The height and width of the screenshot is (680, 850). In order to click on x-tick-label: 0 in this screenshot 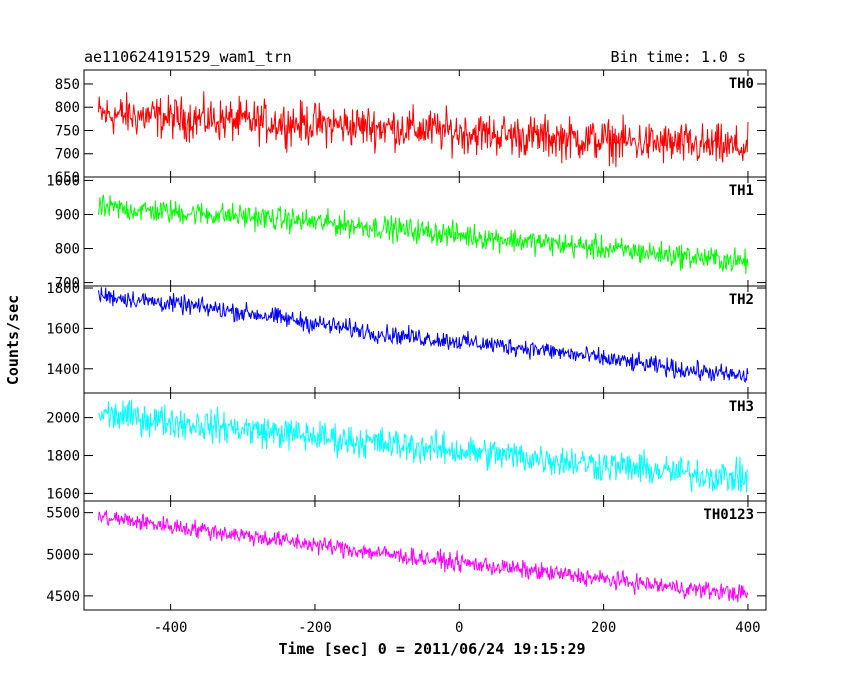, I will do `click(459, 628)`.